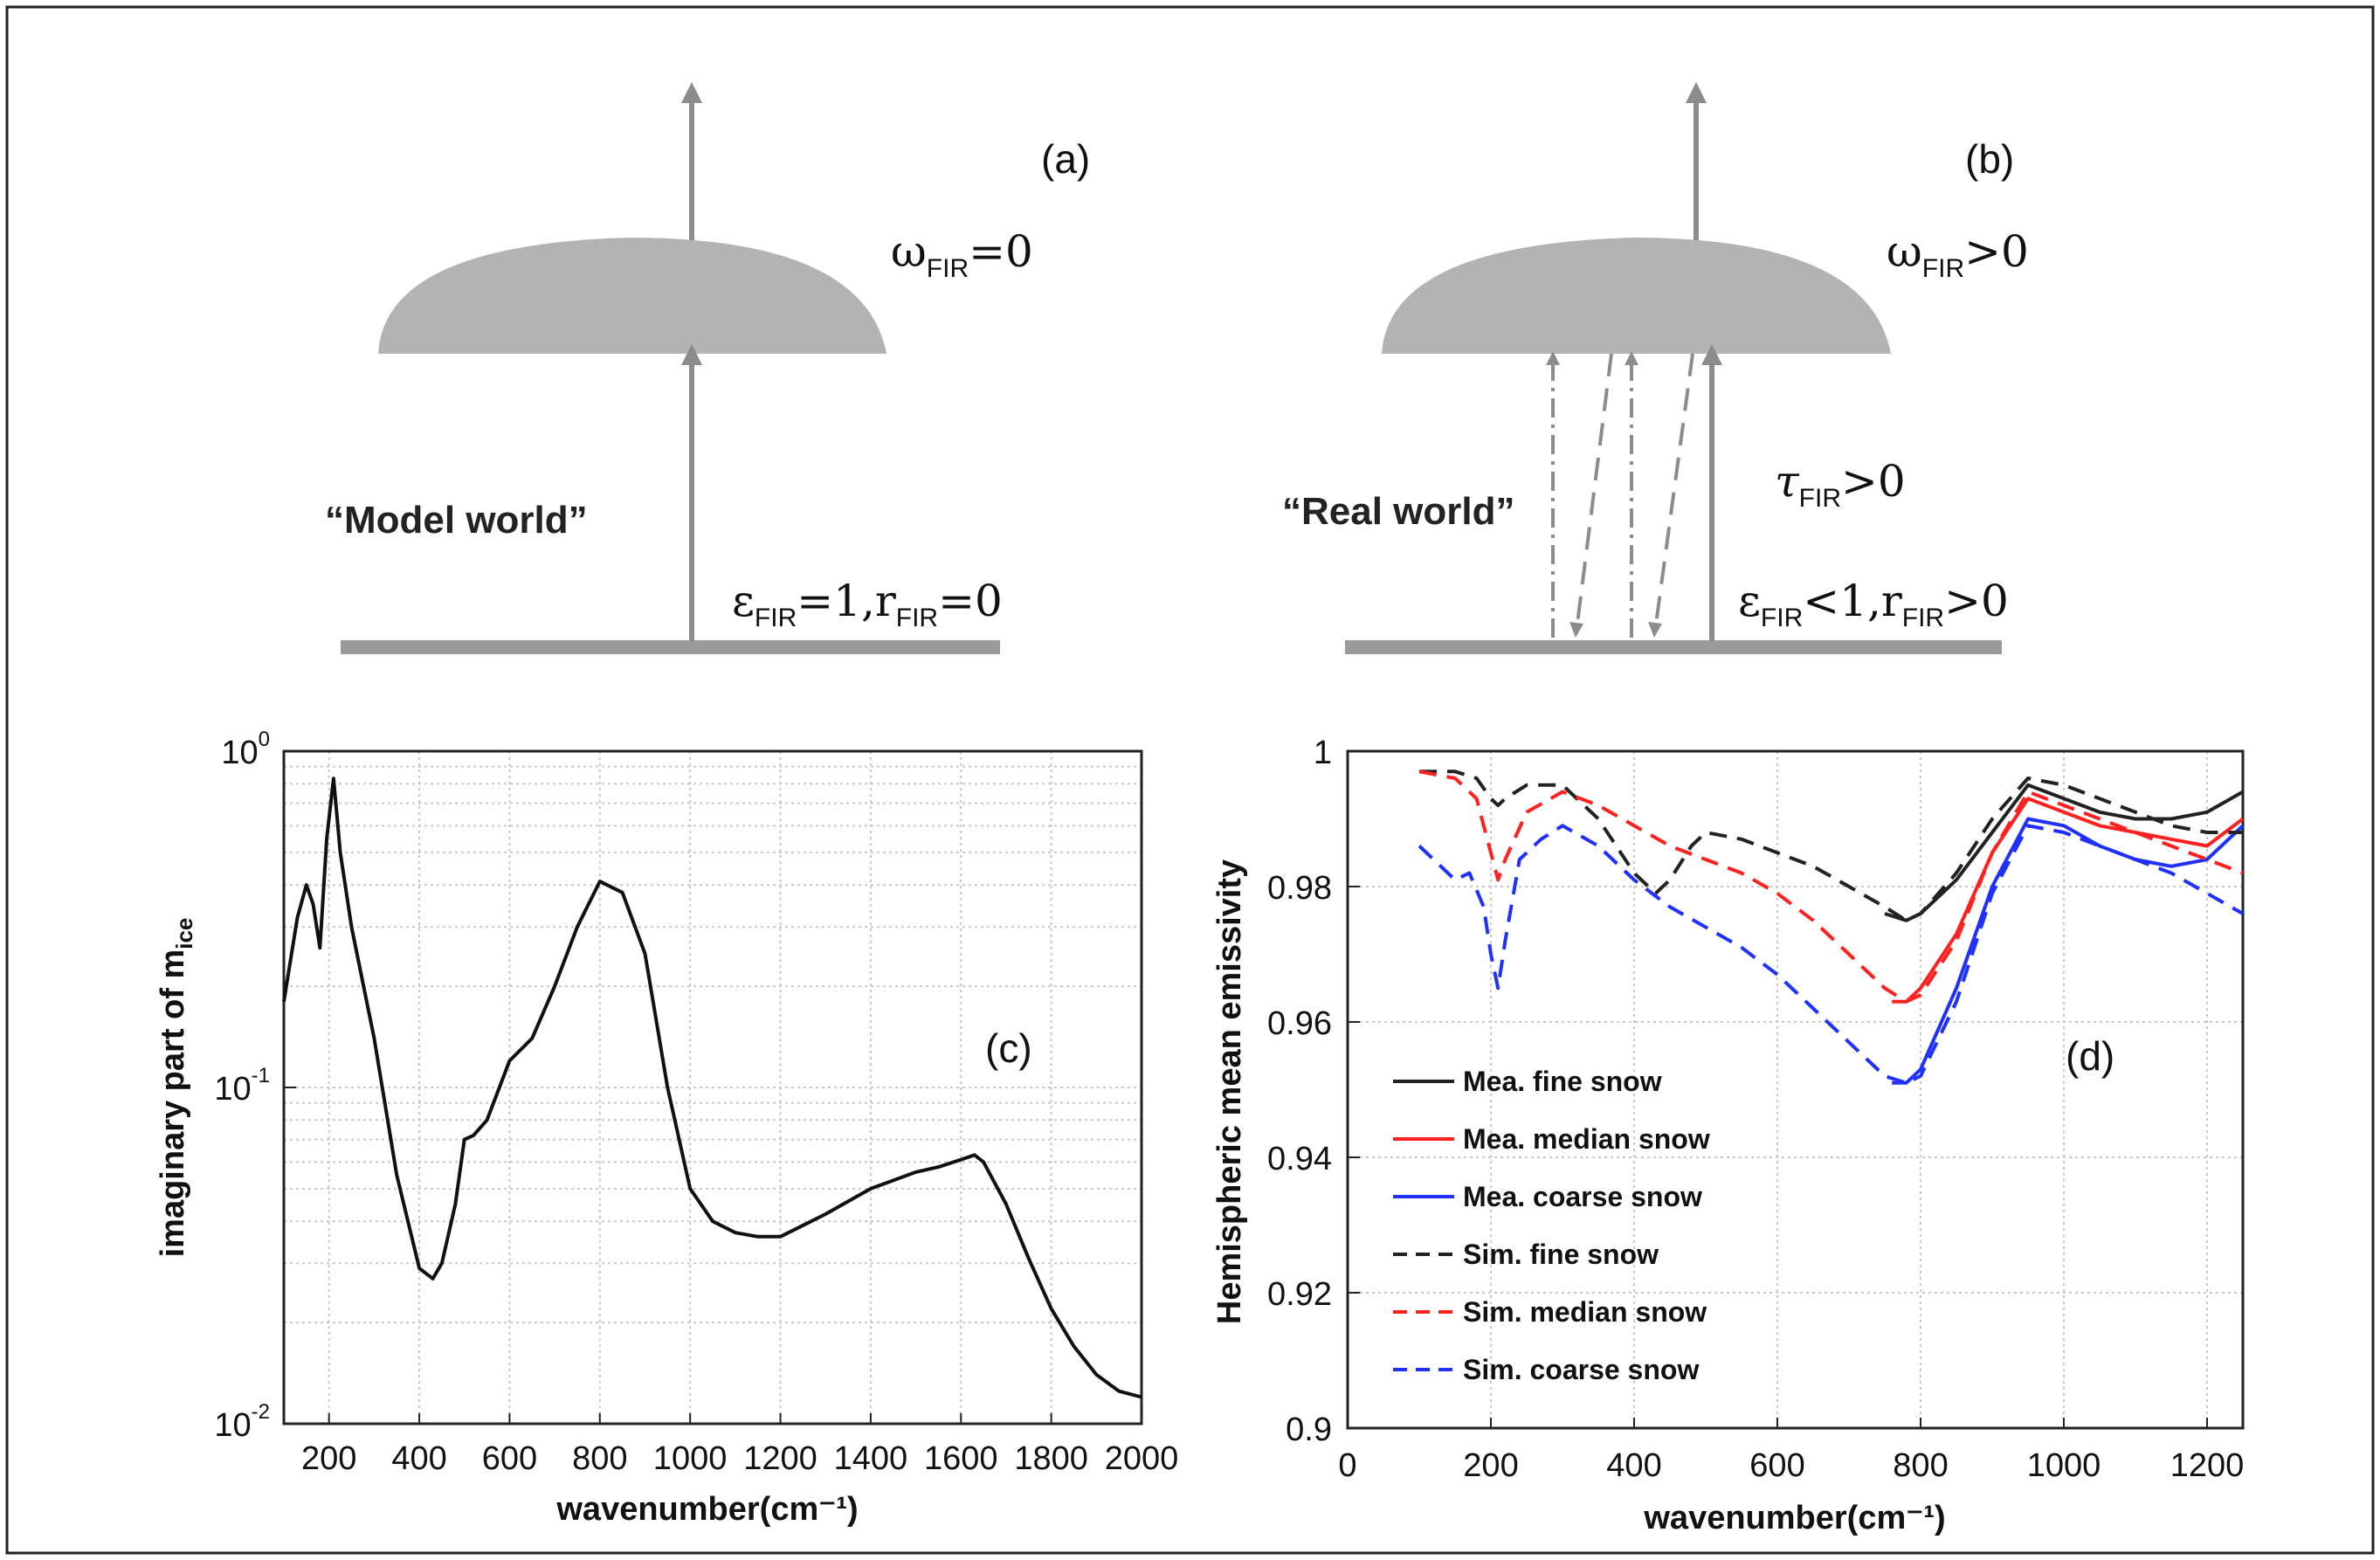 The image size is (2380, 1560). I want to click on chart-d-y-tick-label: 0.94, so click(1299, 1159).